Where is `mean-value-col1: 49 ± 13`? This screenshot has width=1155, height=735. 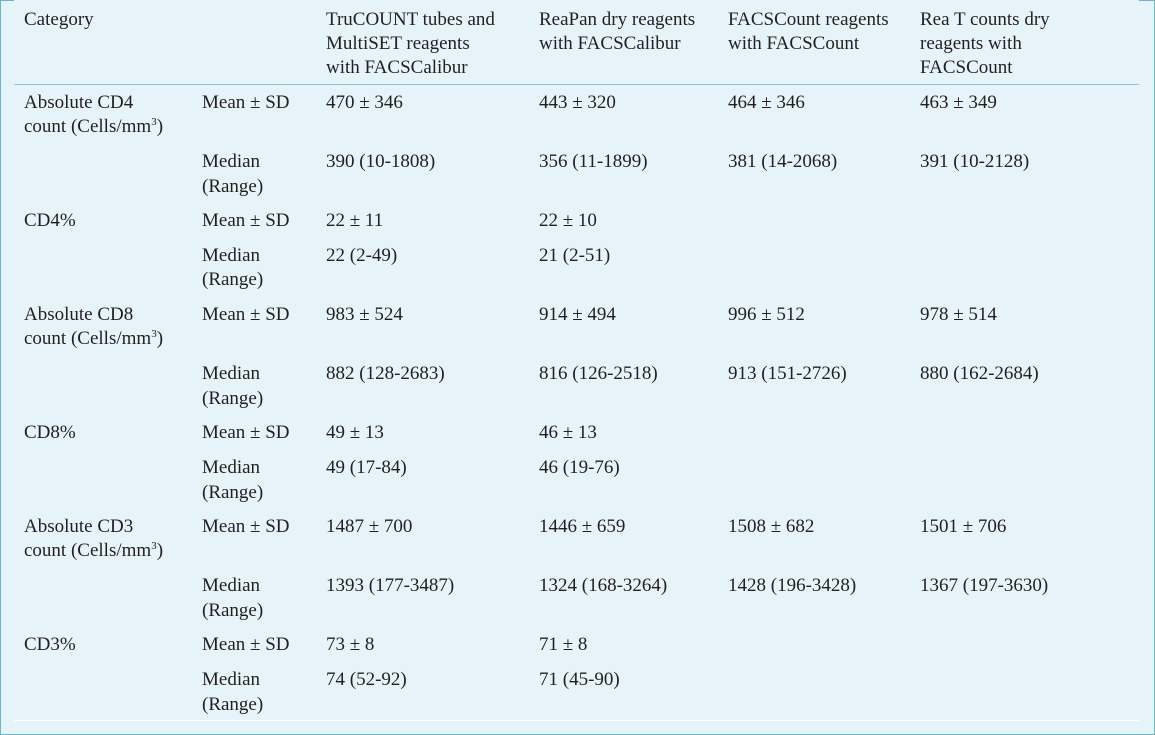 mean-value-col1: 49 ± 13 is located at coordinates (355, 432).